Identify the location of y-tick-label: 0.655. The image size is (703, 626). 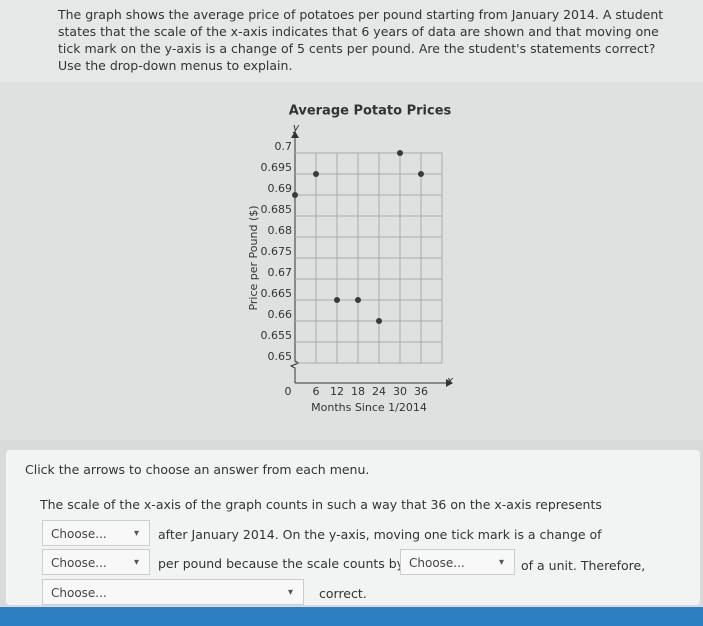
(277, 335).